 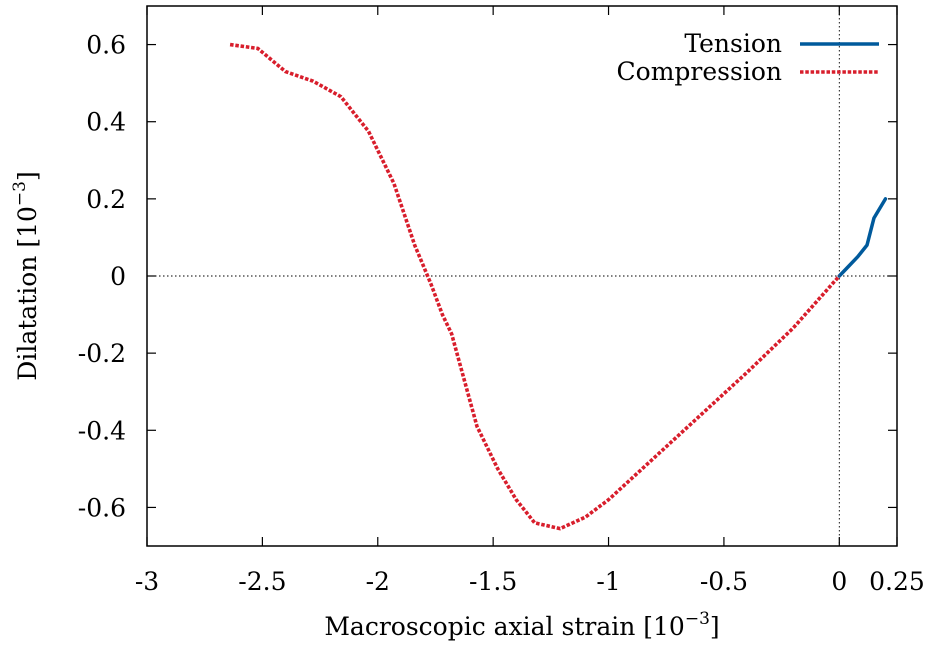 I want to click on y-axis-title: Dilatation [10−3], so click(x=26, y=275).